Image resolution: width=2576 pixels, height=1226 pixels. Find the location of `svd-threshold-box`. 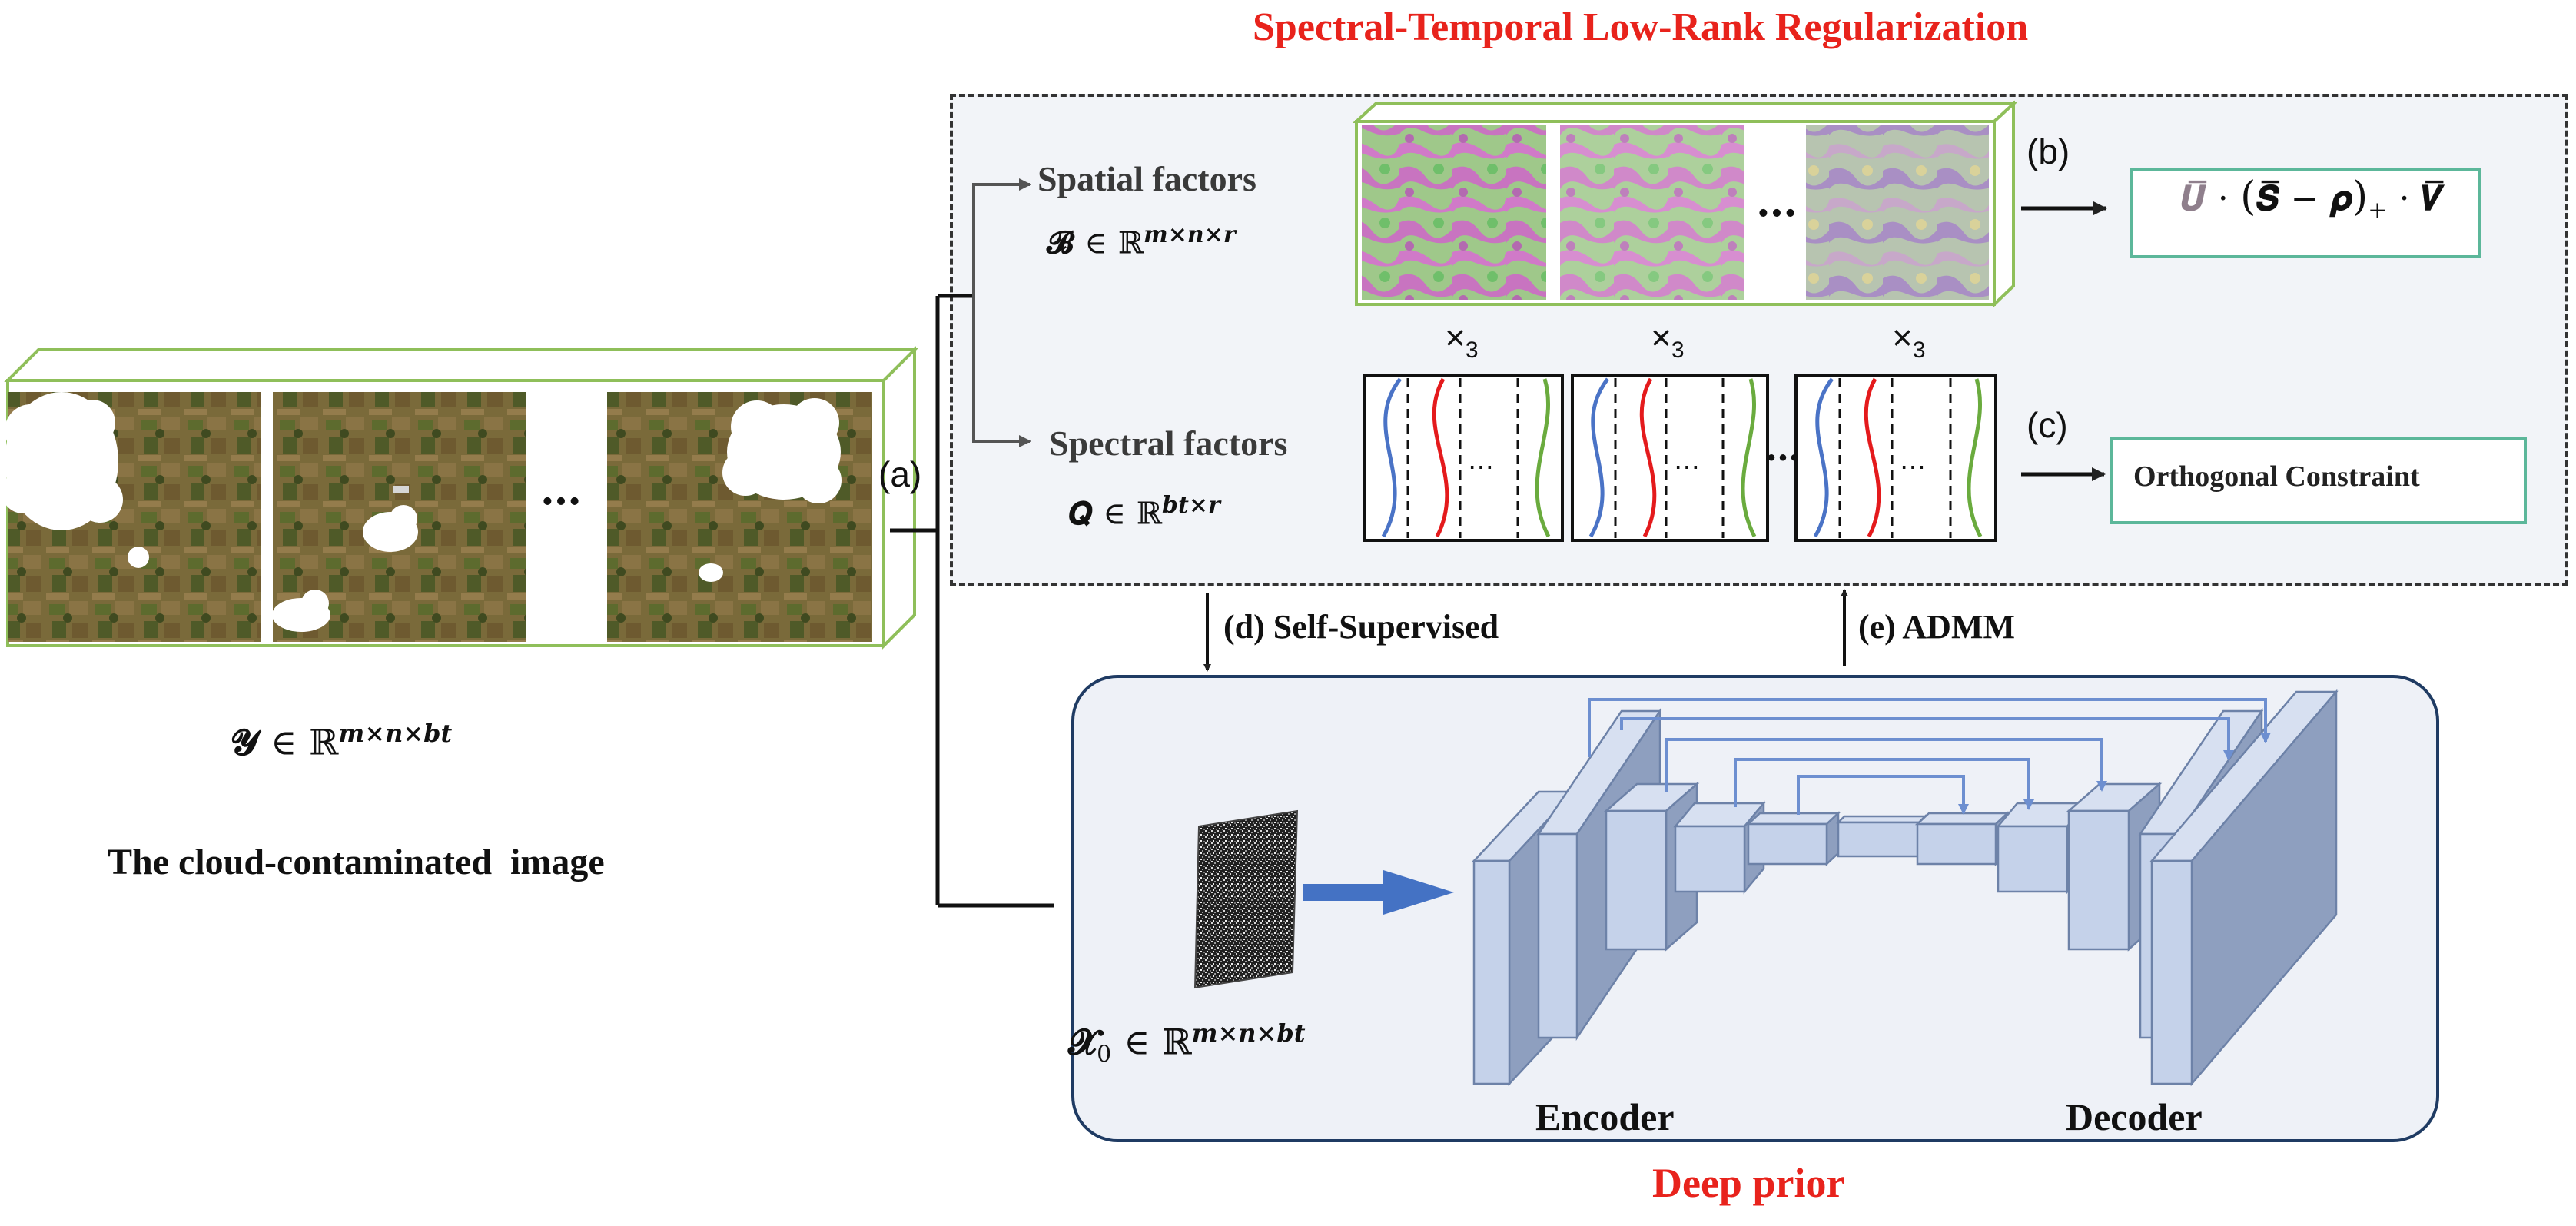

svd-threshold-box is located at coordinates (2305, 213).